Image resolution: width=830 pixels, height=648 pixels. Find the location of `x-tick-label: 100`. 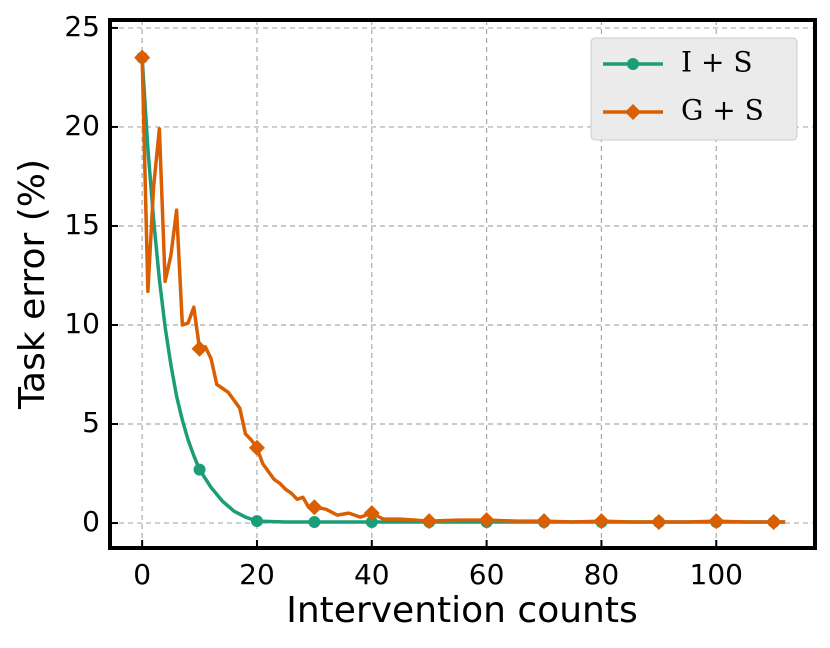

x-tick-label: 100 is located at coordinates (716, 574).